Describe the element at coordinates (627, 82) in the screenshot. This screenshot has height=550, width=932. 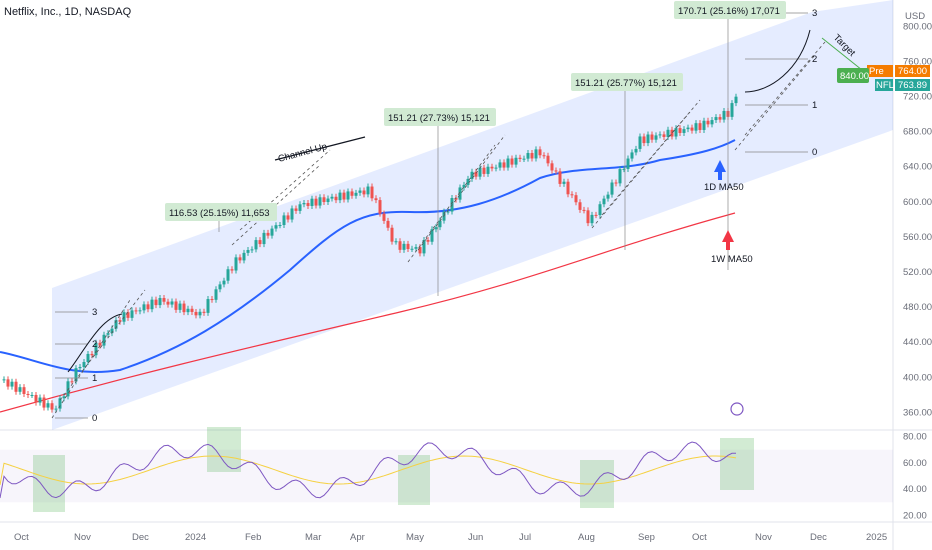
I see `measure-box` at that location.